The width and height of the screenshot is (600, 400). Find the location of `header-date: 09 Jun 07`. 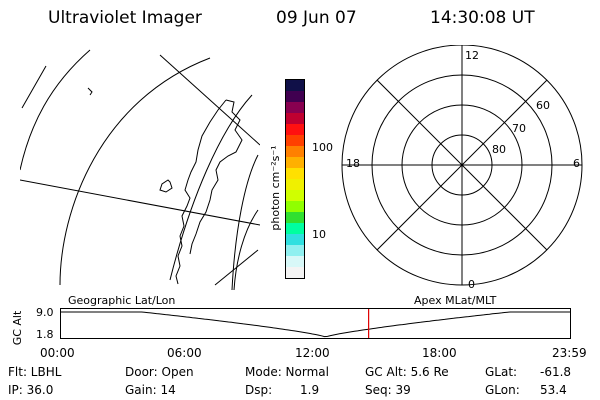

header-date: 09 Jun 07 is located at coordinates (316, 18).